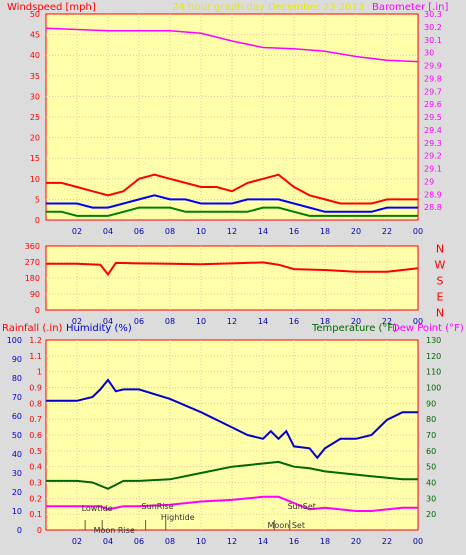  I want to click on humidity-tick-label: 50, so click(17, 435).